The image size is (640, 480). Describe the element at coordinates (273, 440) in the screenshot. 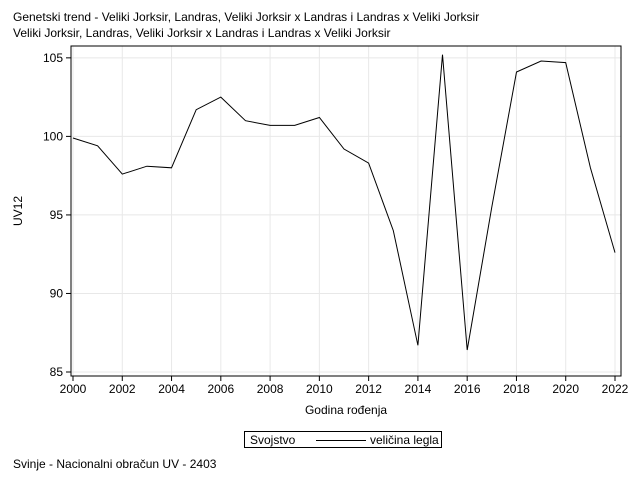

I see `legend-title: Svojstvo` at that location.